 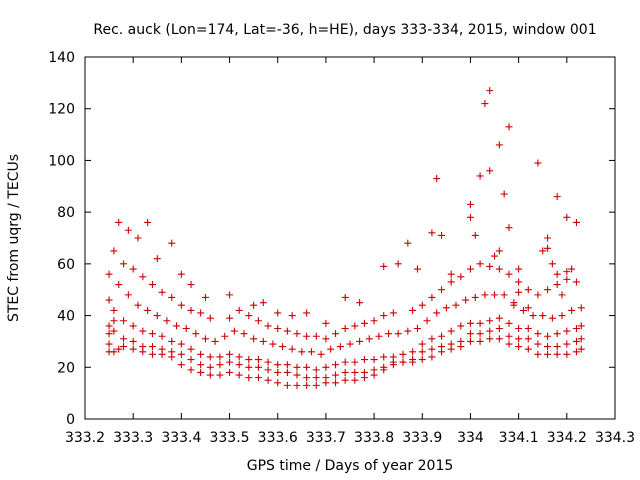 I want to click on x-tick-label: 333.6, so click(x=278, y=438).